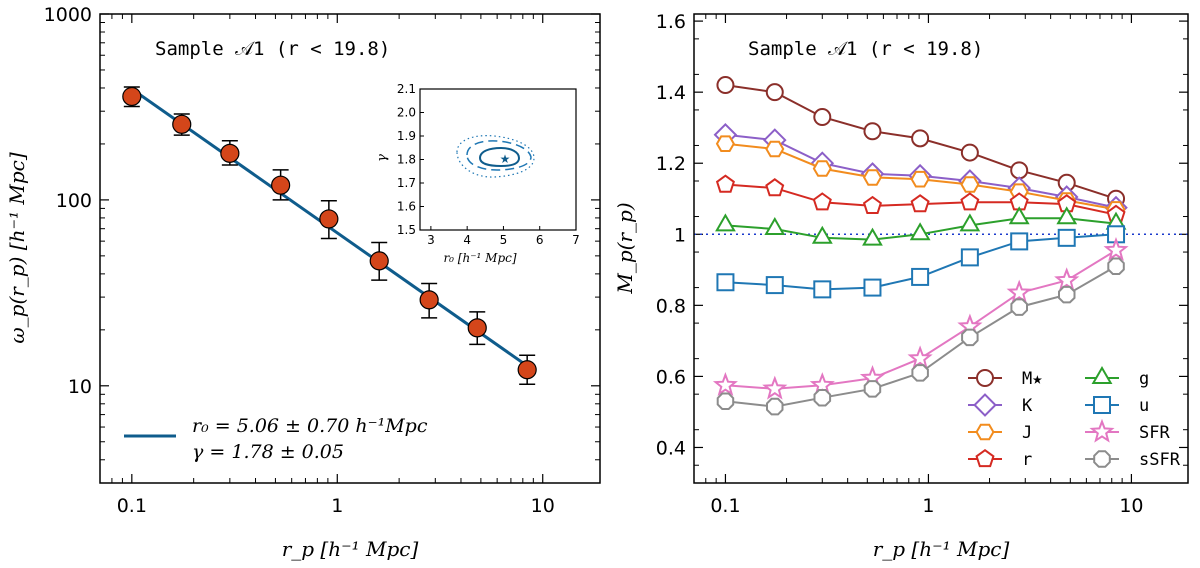 The height and width of the screenshot is (568, 1200). What do you see at coordinates (1032, 379) in the screenshot?
I see `legend-label: M★` at bounding box center [1032, 379].